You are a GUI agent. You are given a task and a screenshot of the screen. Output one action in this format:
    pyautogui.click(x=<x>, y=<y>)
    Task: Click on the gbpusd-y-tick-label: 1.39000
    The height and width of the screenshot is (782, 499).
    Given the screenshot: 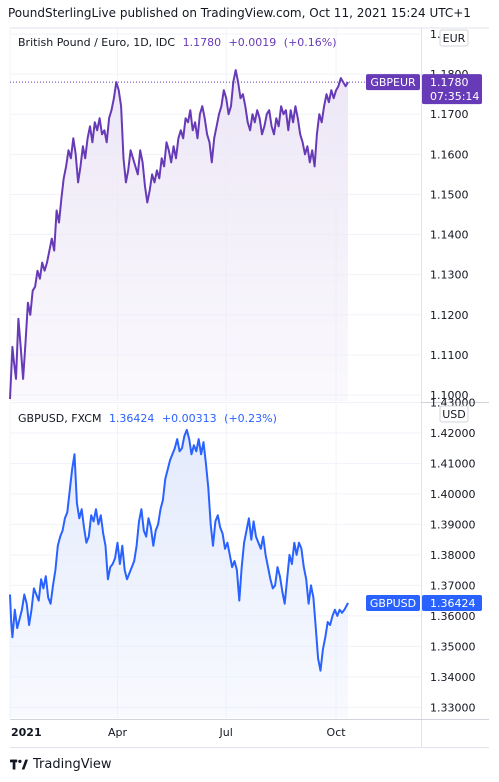 What is the action you would take?
    pyautogui.click(x=453, y=524)
    